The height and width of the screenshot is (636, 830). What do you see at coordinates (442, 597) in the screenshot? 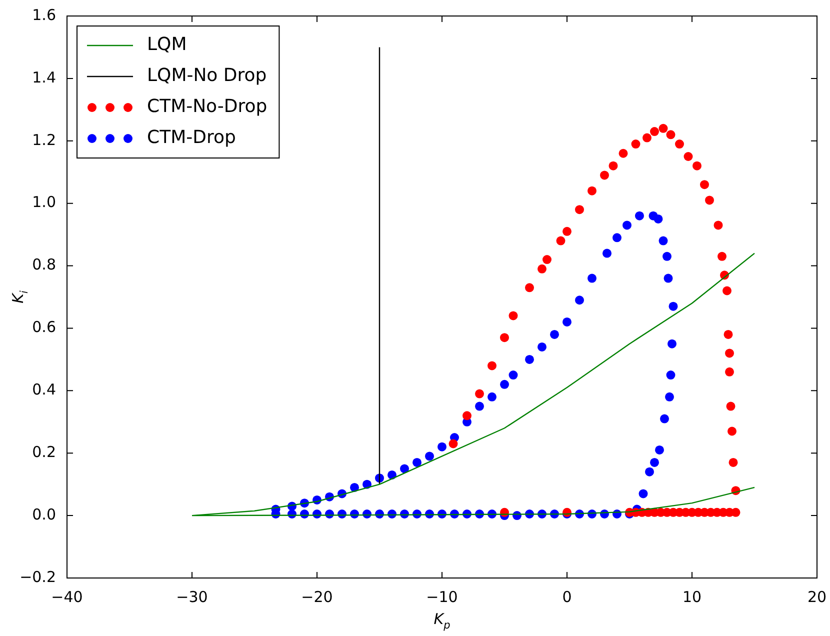
I see `x-tick-label: −10` at bounding box center [442, 597].